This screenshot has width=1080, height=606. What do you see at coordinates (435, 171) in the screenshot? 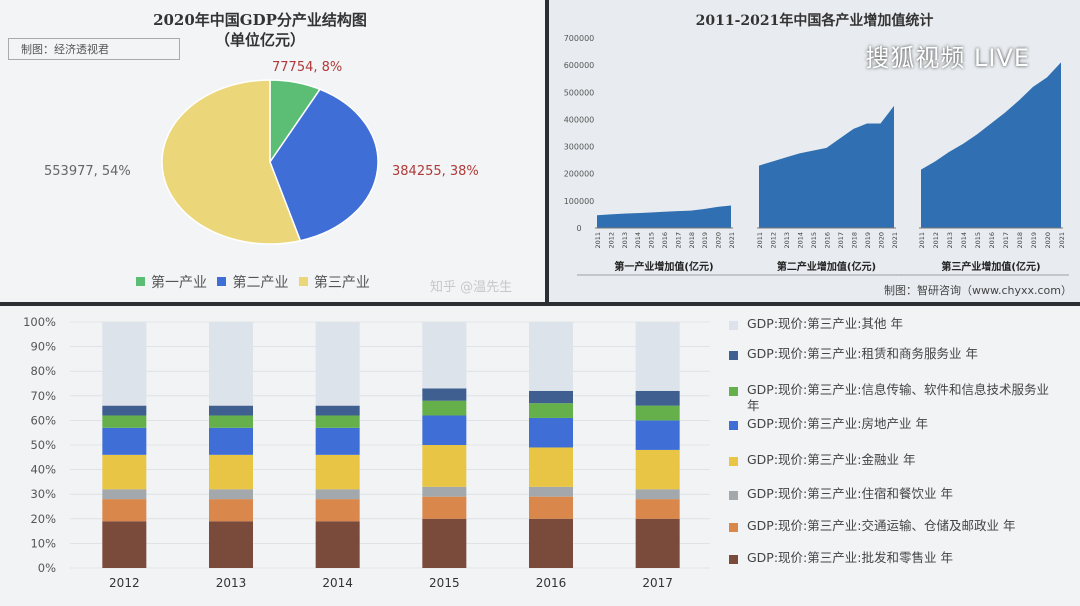
I see `pie-label-secondary: 384255, 38%` at bounding box center [435, 171].